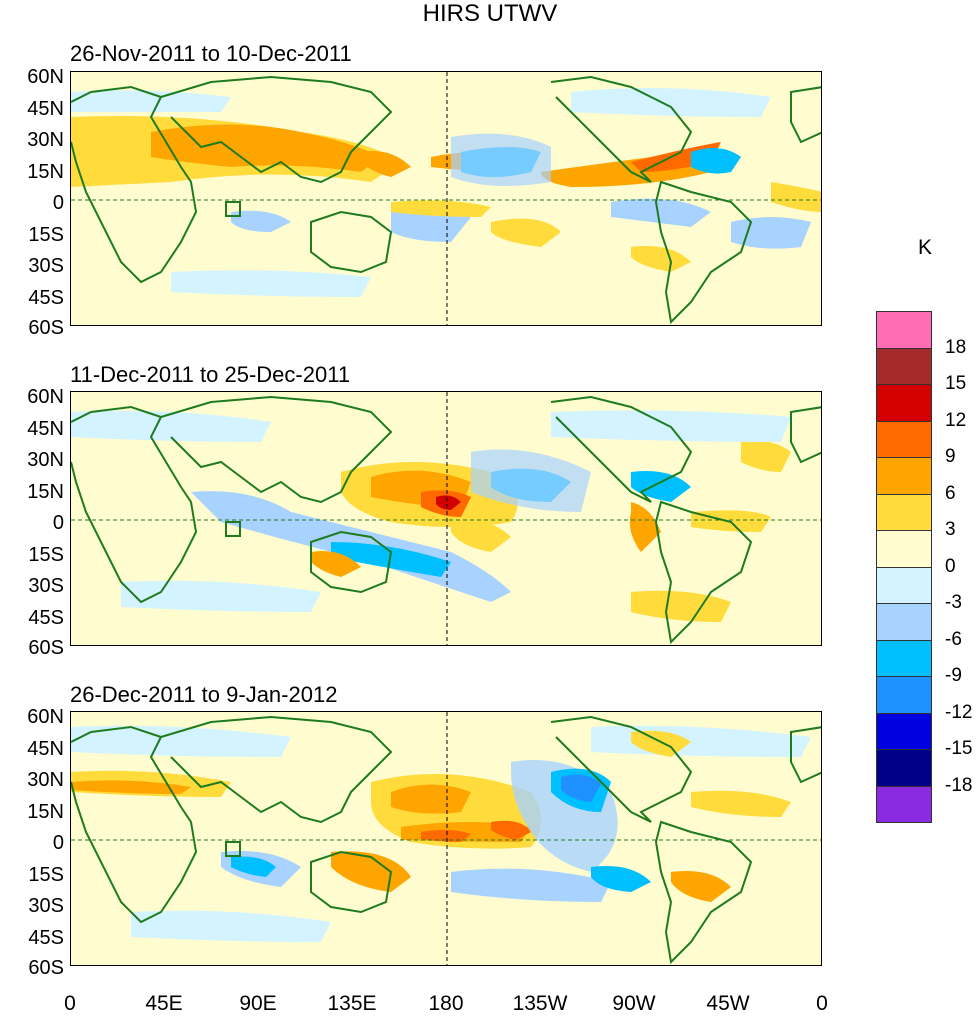 The image size is (980, 1016). Describe the element at coordinates (959, 785) in the screenshot. I see `colorbar-label: -18` at that location.